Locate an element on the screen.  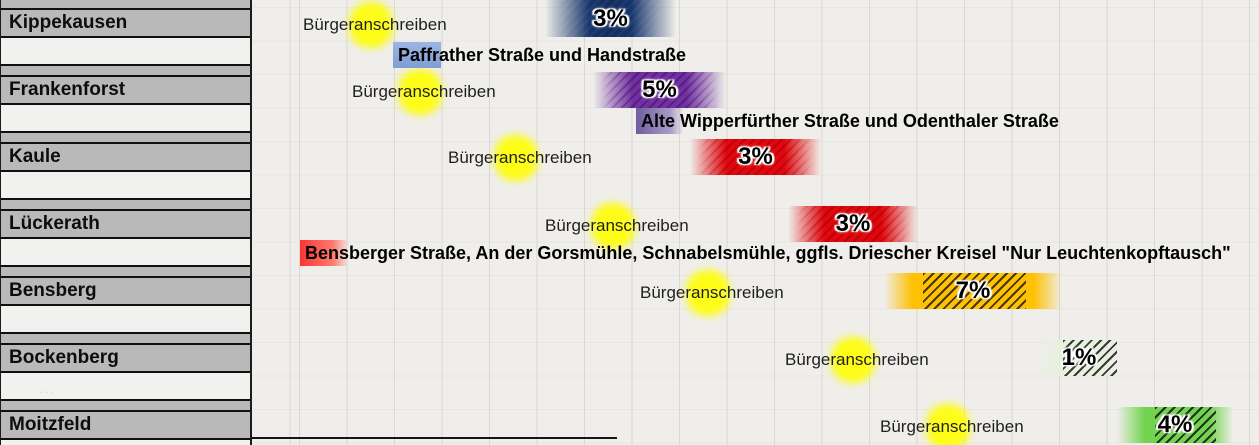
district-cell-bensberg: Bensberg is located at coordinates (125, 291).